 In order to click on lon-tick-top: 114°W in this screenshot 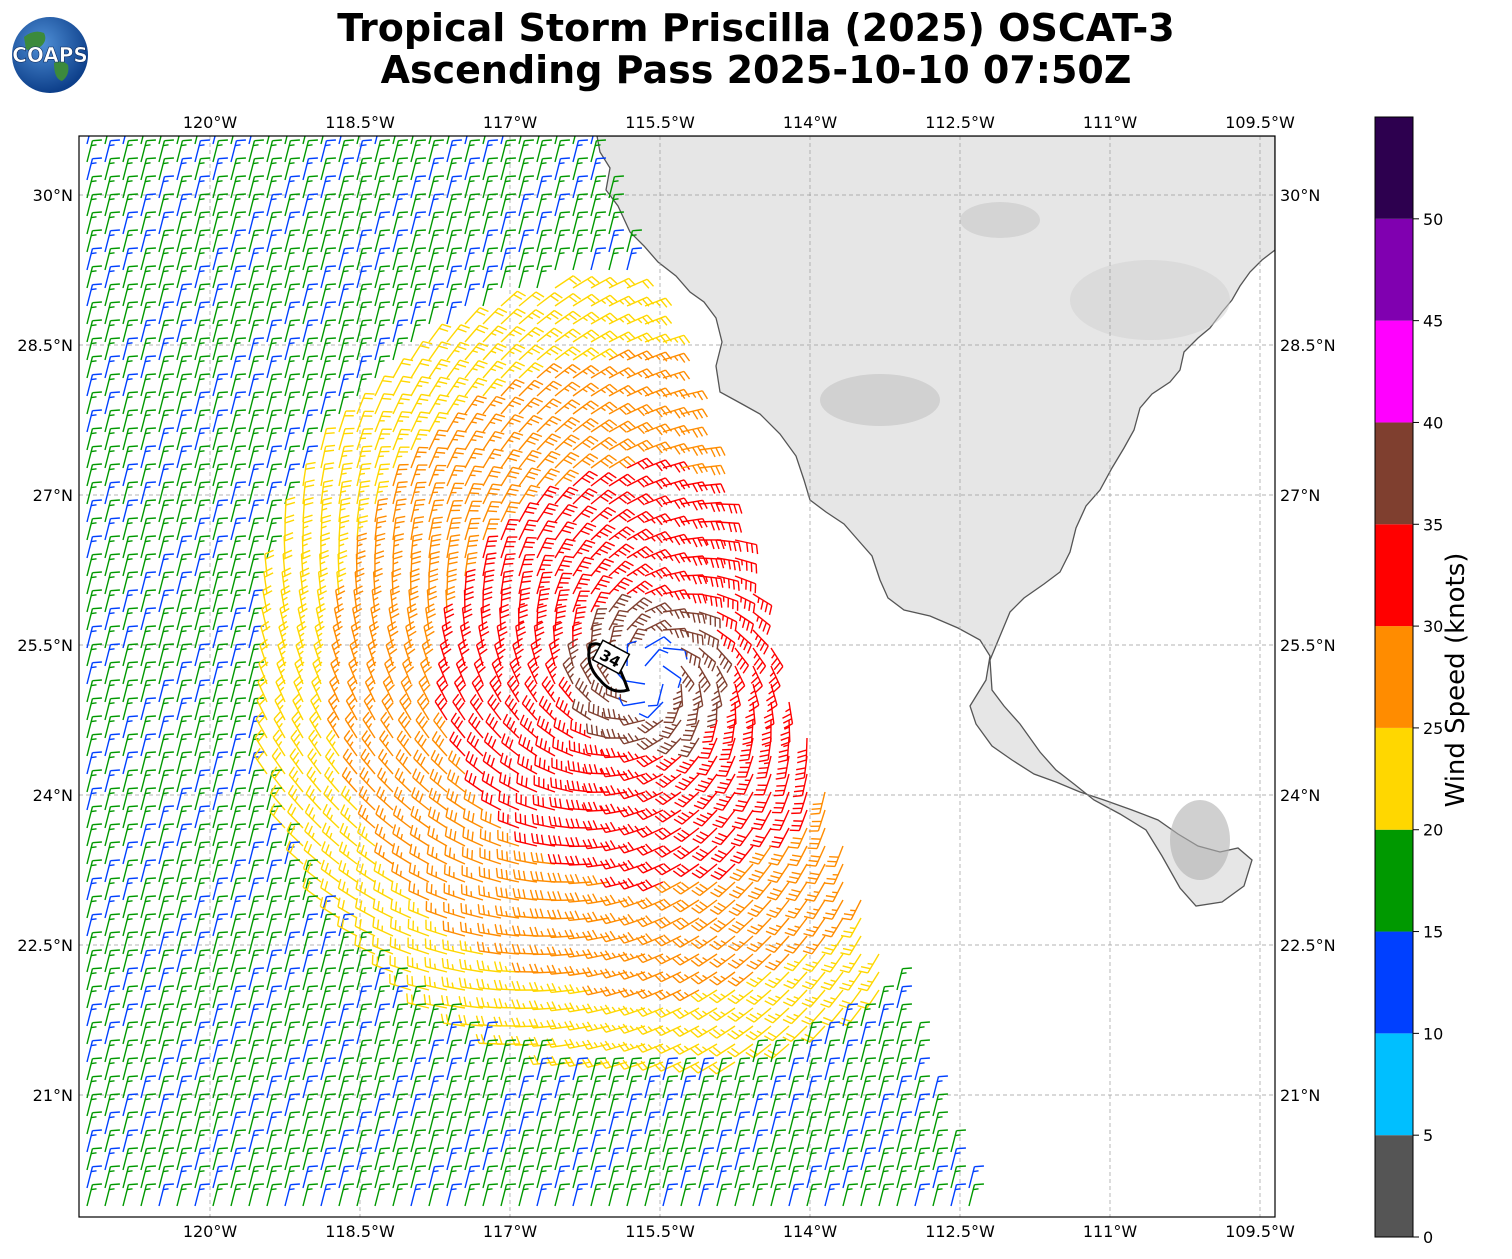, I will do `click(810, 122)`.